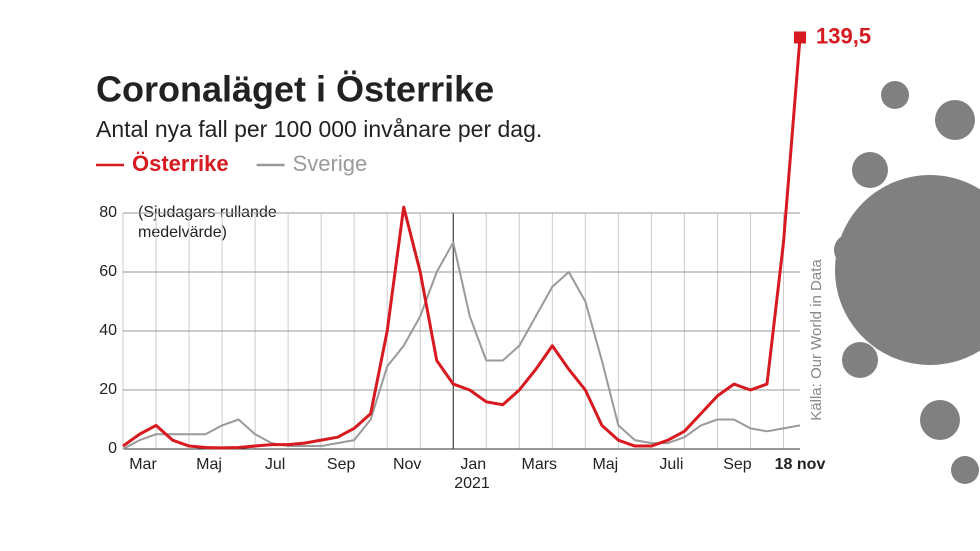  I want to click on legend-label: Sverige, so click(330, 163).